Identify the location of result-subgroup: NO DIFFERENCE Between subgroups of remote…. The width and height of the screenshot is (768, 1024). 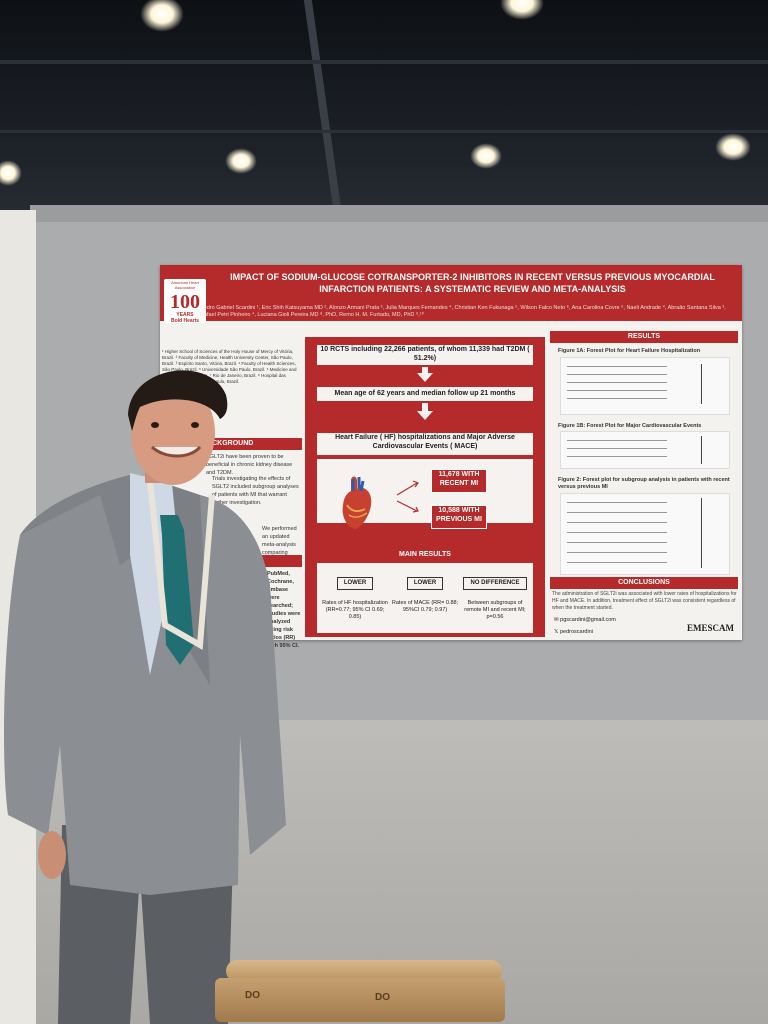
(495, 599).